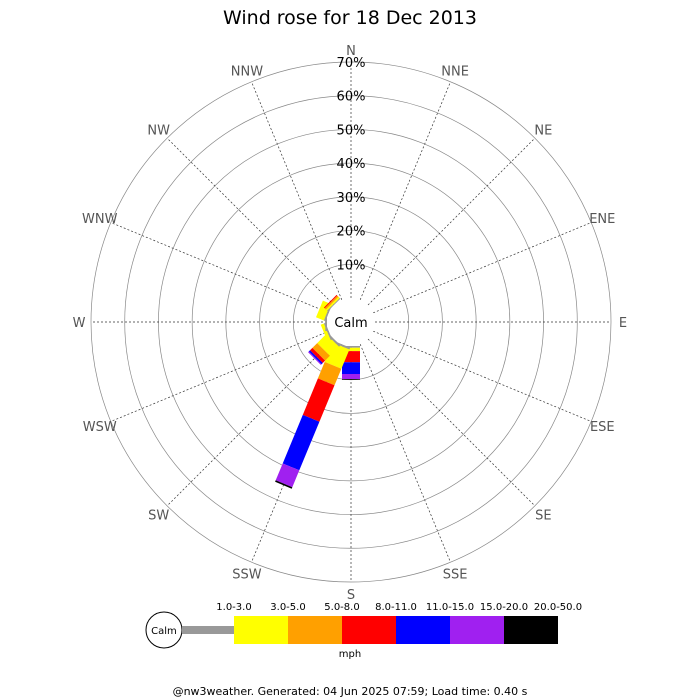  I want to click on legend-bin-label: 15.0-20.0, so click(504, 607).